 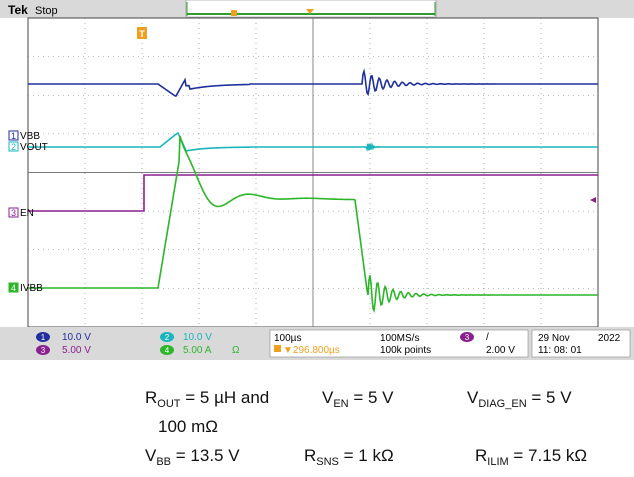 What do you see at coordinates (287, 338) in the screenshot?
I see `readout-timebase: 100µs` at bounding box center [287, 338].